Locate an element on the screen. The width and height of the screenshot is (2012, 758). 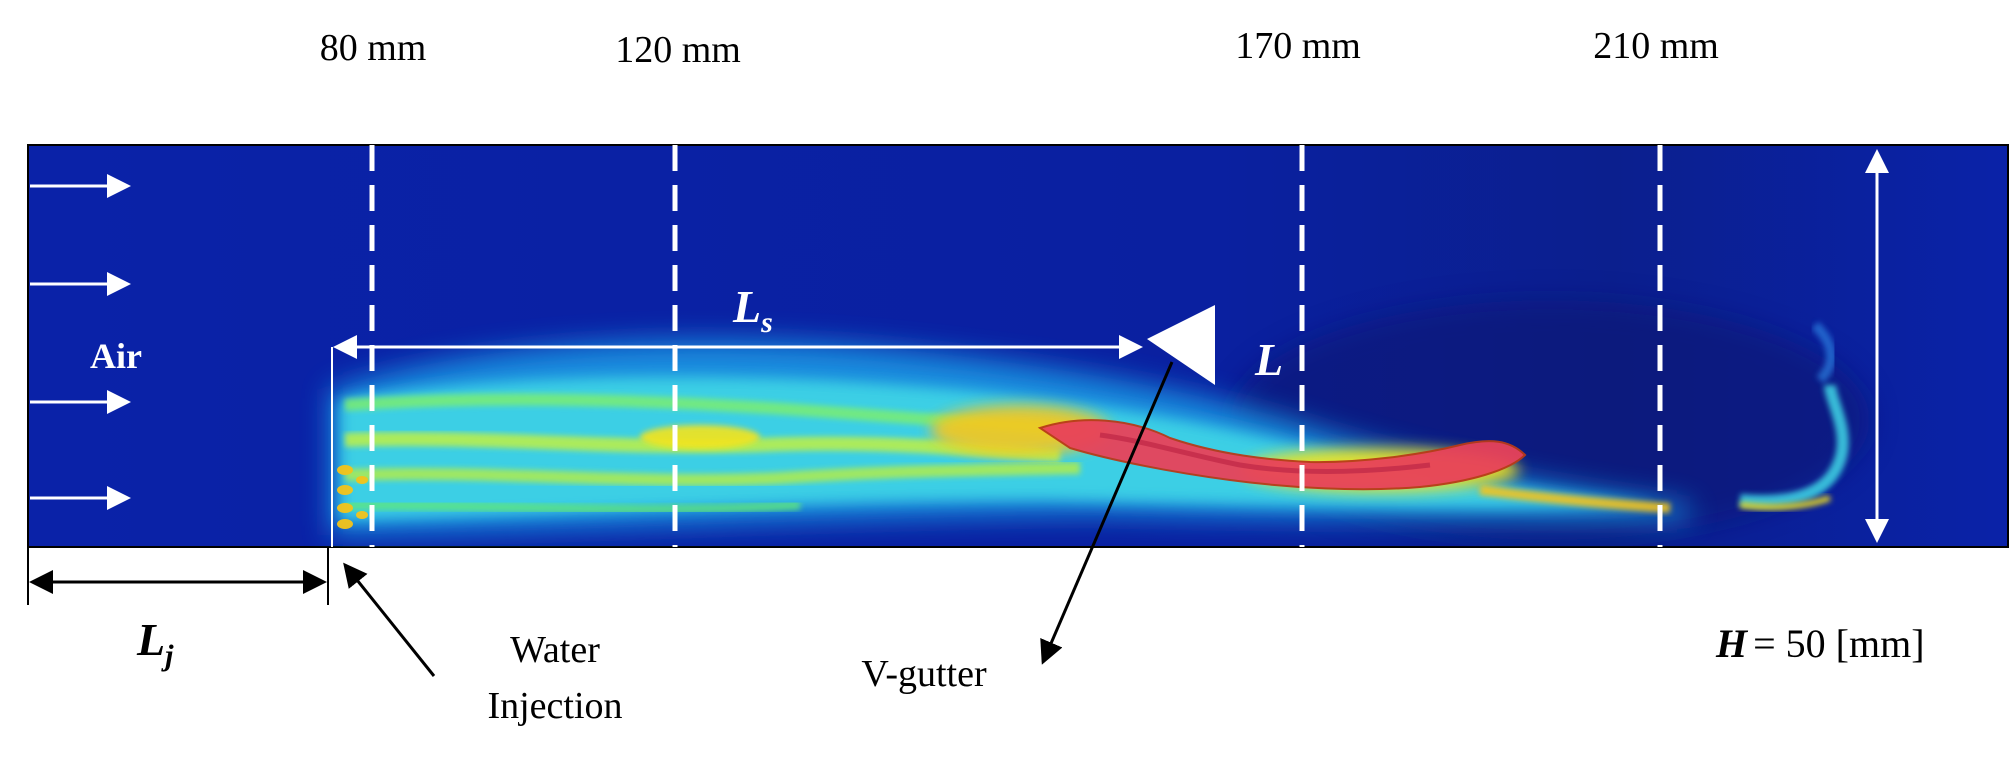
l-label: L is located at coordinates (1268, 359).